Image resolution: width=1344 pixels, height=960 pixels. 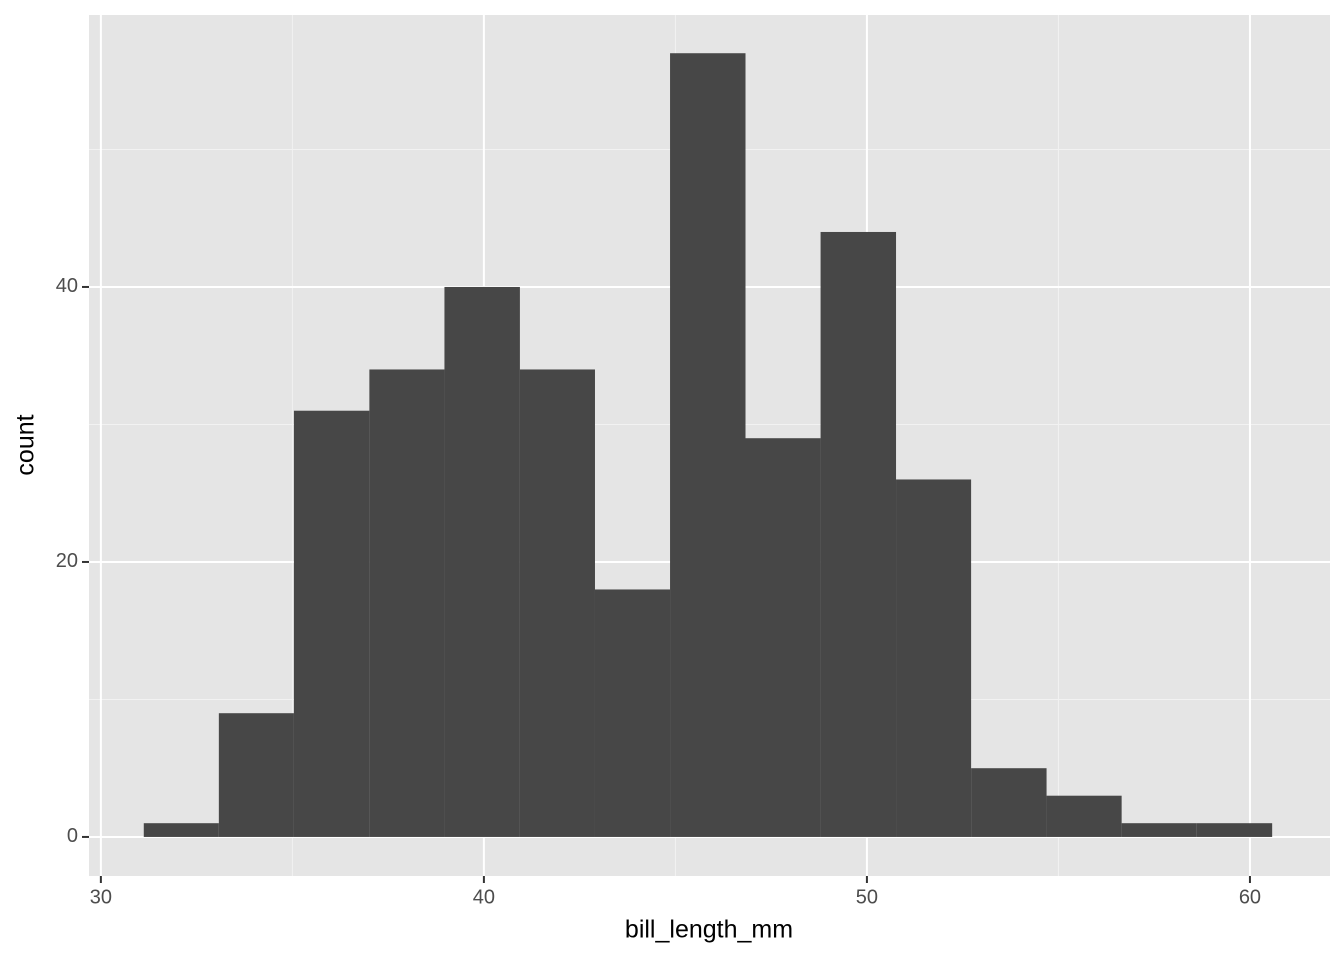 What do you see at coordinates (709, 930) in the screenshot?
I see `x-axis-title: bill_length_mm` at bounding box center [709, 930].